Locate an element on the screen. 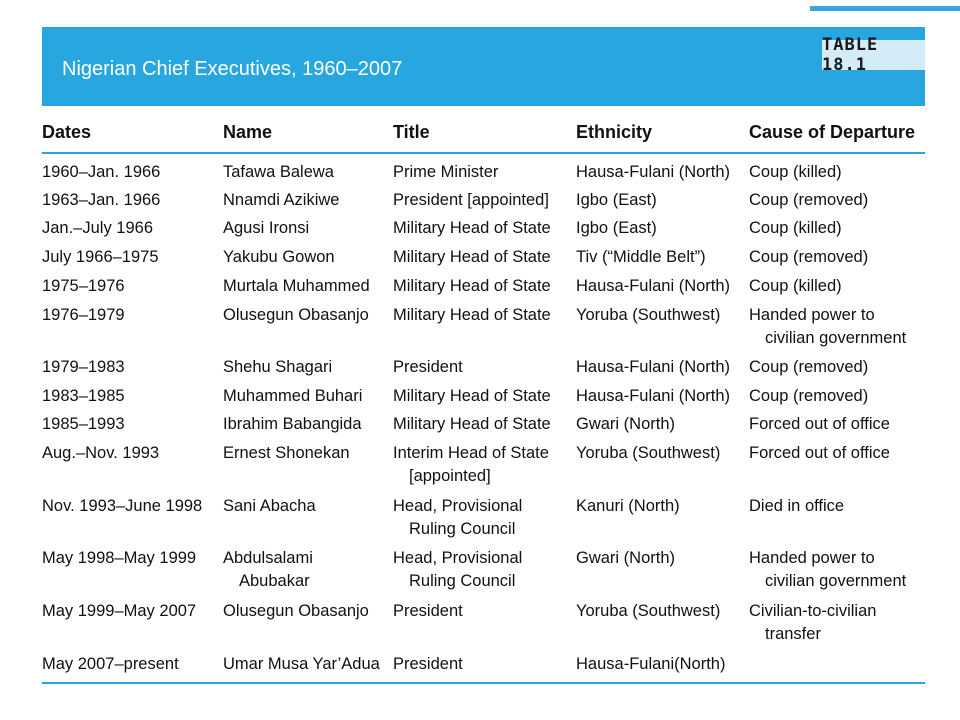 The height and width of the screenshot is (720, 960). cell-title: President [appointed] is located at coordinates (471, 200).